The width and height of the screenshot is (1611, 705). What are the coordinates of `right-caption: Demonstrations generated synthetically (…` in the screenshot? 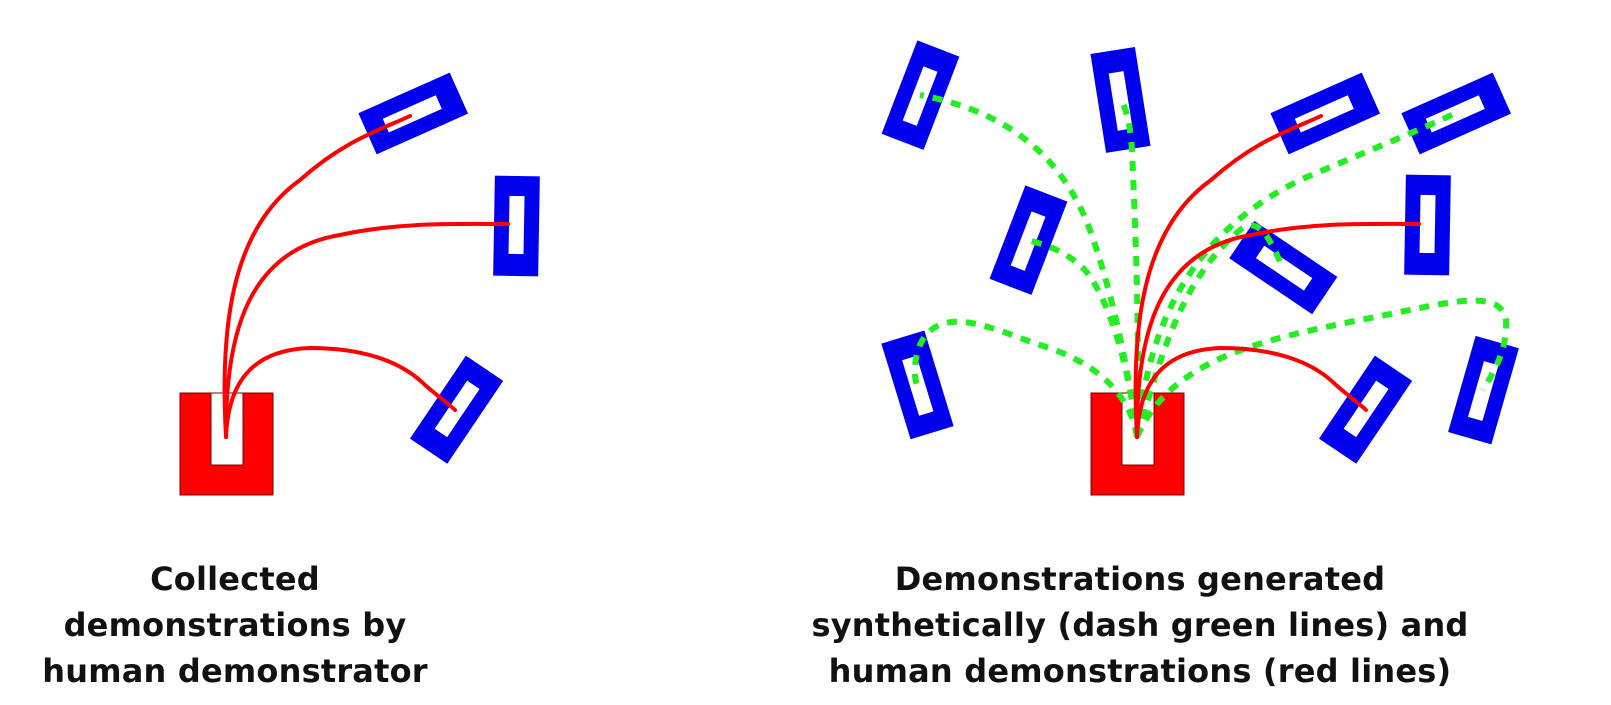 It's located at (1140, 625).